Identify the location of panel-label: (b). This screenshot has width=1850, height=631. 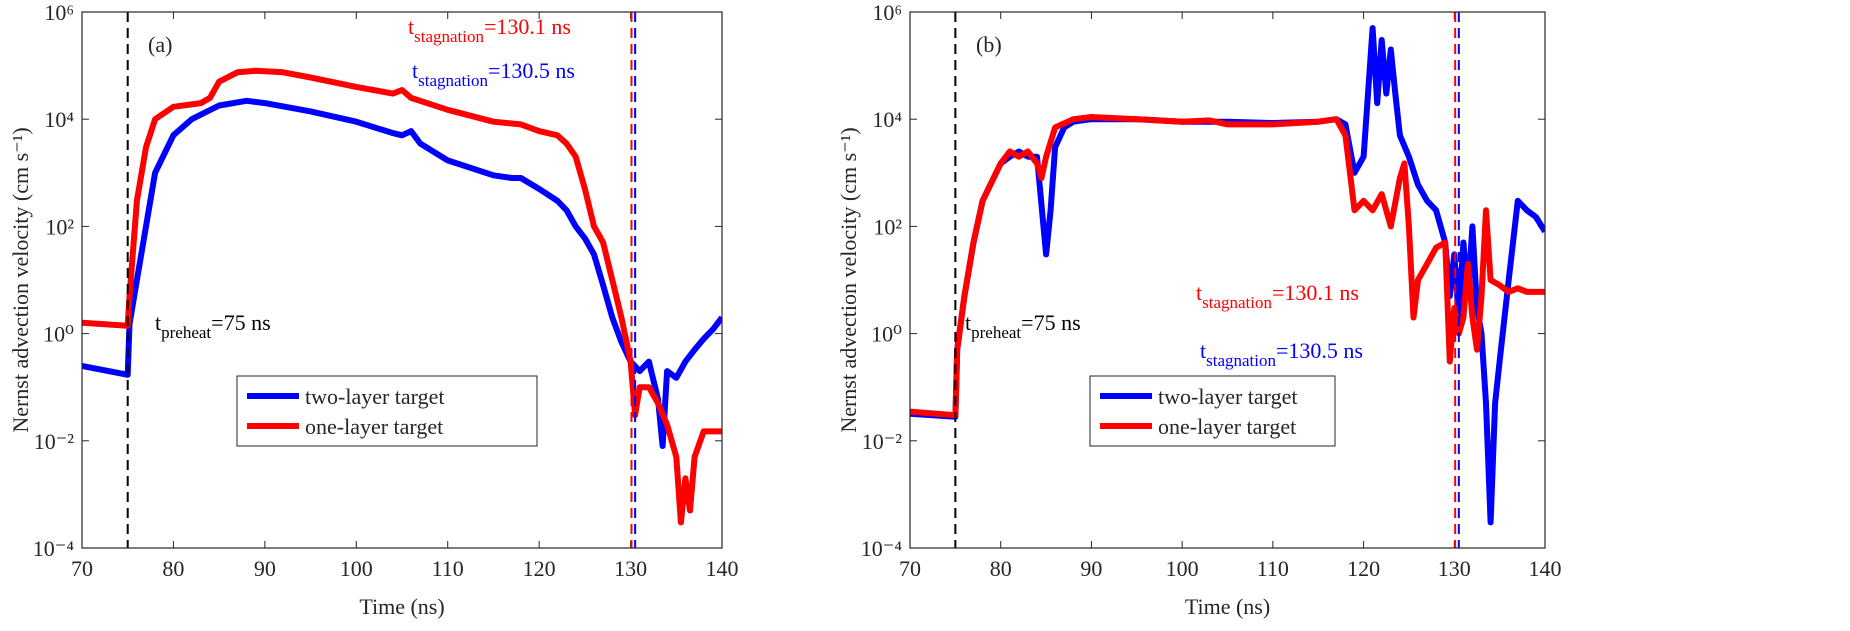
(989, 44).